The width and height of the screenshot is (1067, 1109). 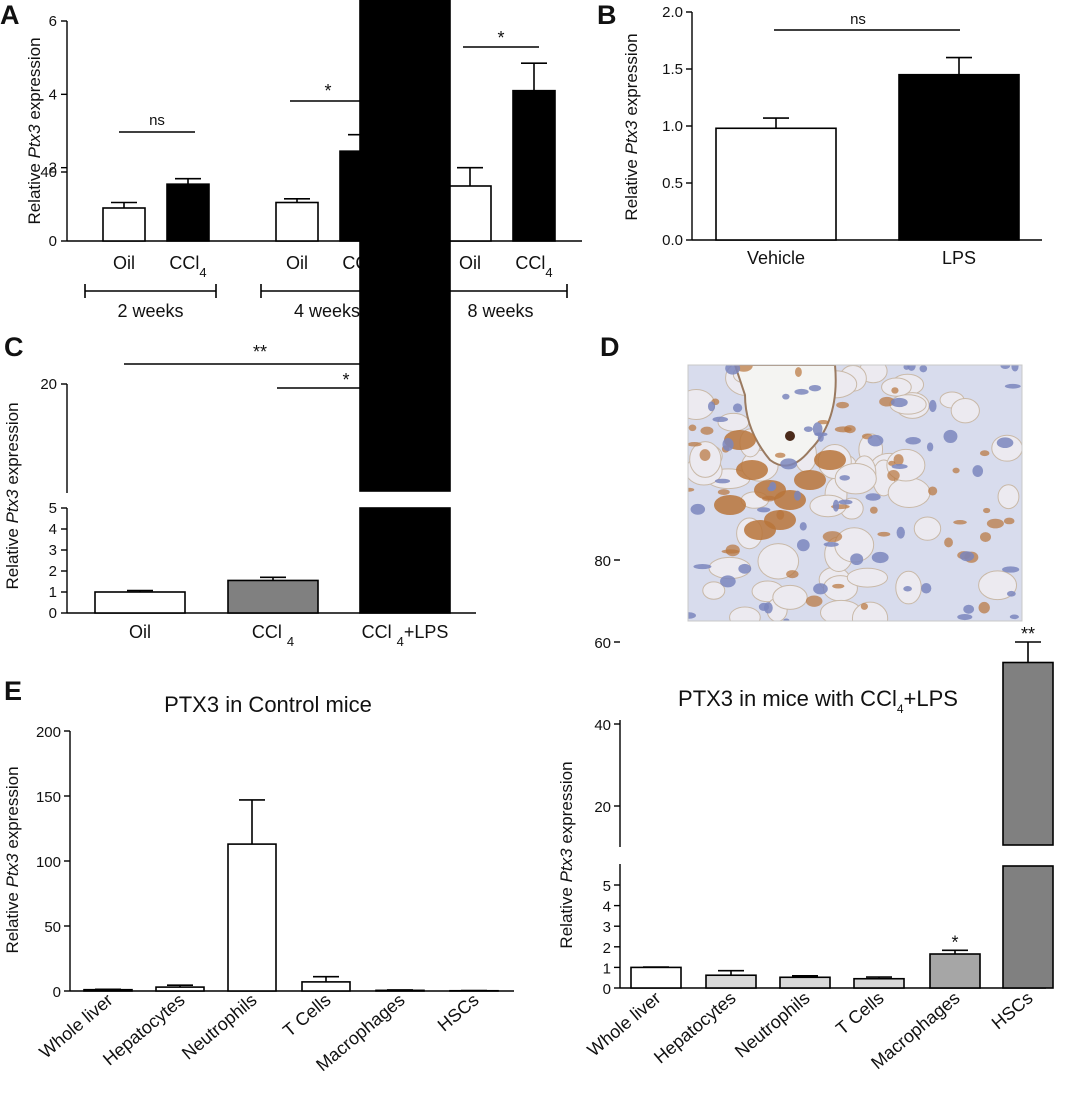 I want to click on x-category-label: Oil, so click(x=297, y=263).